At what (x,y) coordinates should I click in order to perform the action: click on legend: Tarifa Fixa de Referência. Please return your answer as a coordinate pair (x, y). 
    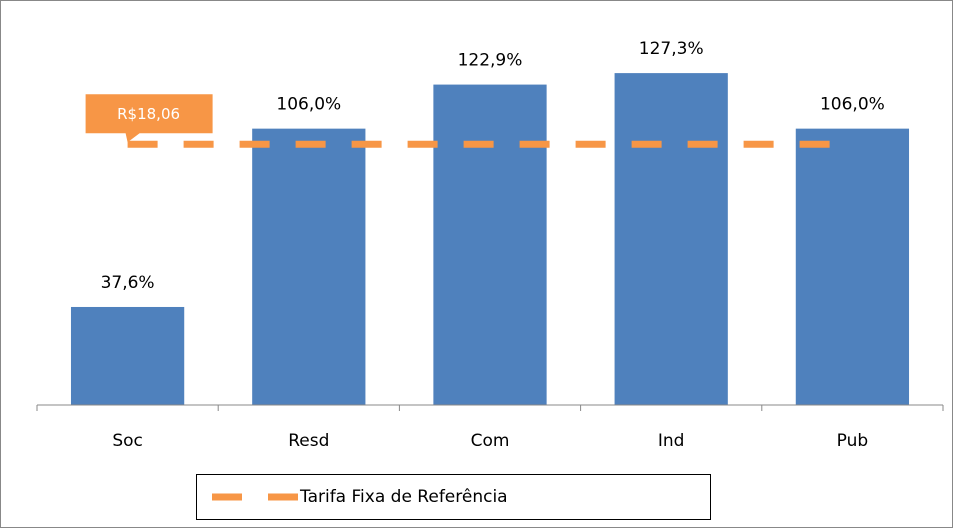
    Looking at the image, I should click on (453, 497).